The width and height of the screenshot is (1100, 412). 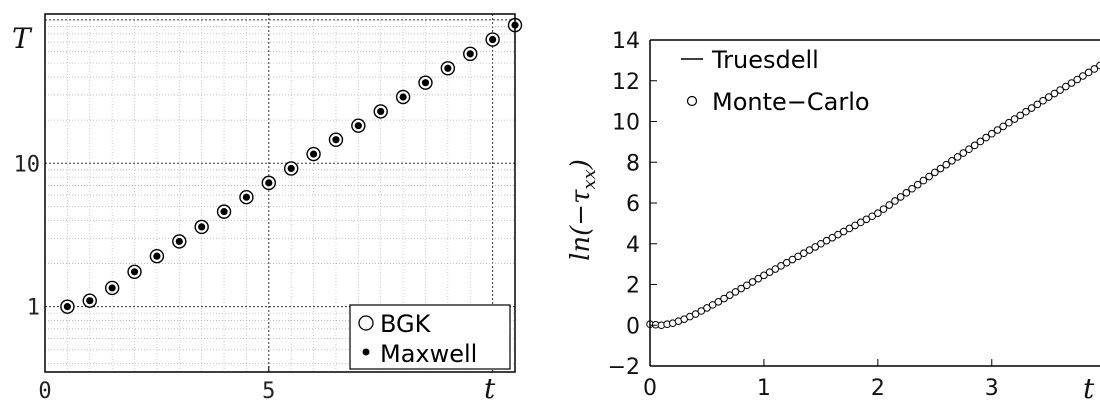 What do you see at coordinates (878, 388) in the screenshot?
I see `right-xtick-label: 2` at bounding box center [878, 388].